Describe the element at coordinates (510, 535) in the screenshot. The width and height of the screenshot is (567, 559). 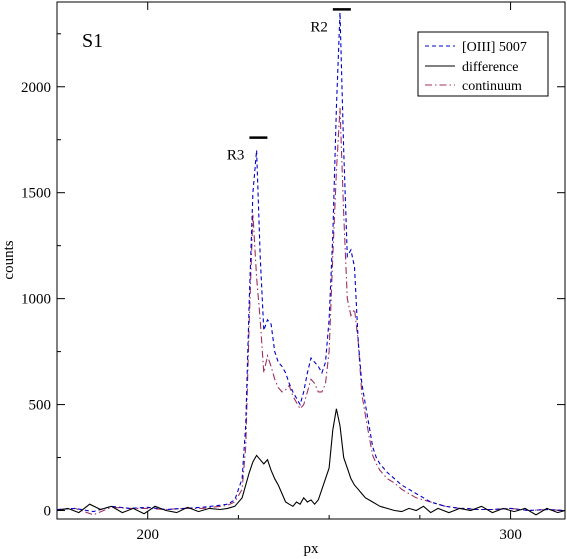
I see `x-tick-label-300: 300` at that location.